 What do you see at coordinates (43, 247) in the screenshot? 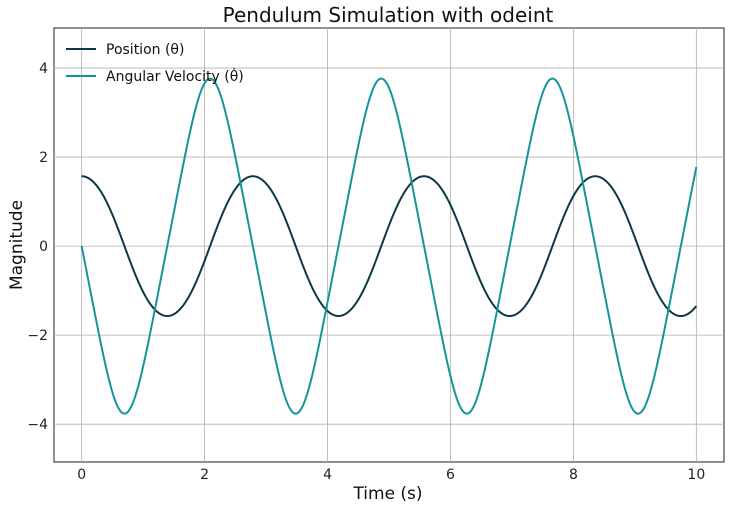
I see `y-tick-label: 0` at bounding box center [43, 247].